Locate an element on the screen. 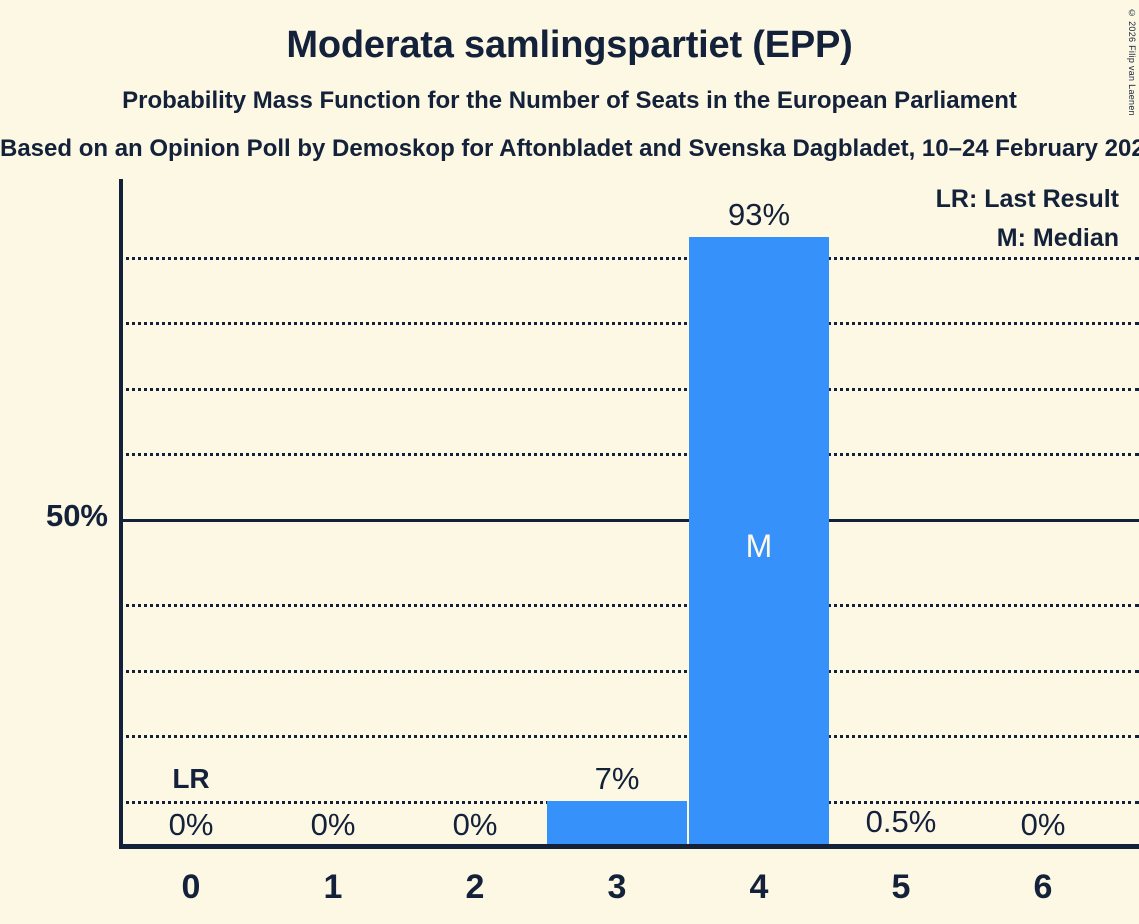 The width and height of the screenshot is (1139, 924). copyright-notice: © 2026 Filip van Laenen is located at coordinates (1132, 62).